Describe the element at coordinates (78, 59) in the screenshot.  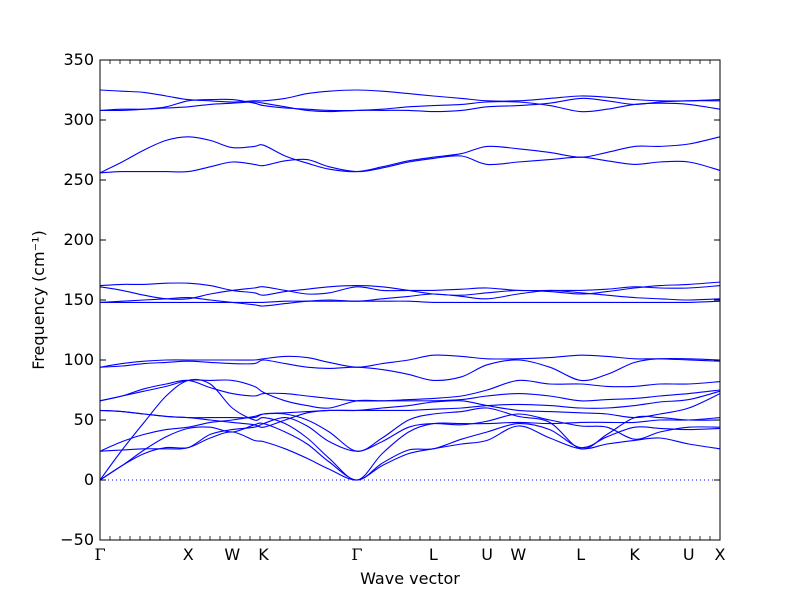
I see `y-tick-label: 350` at that location.